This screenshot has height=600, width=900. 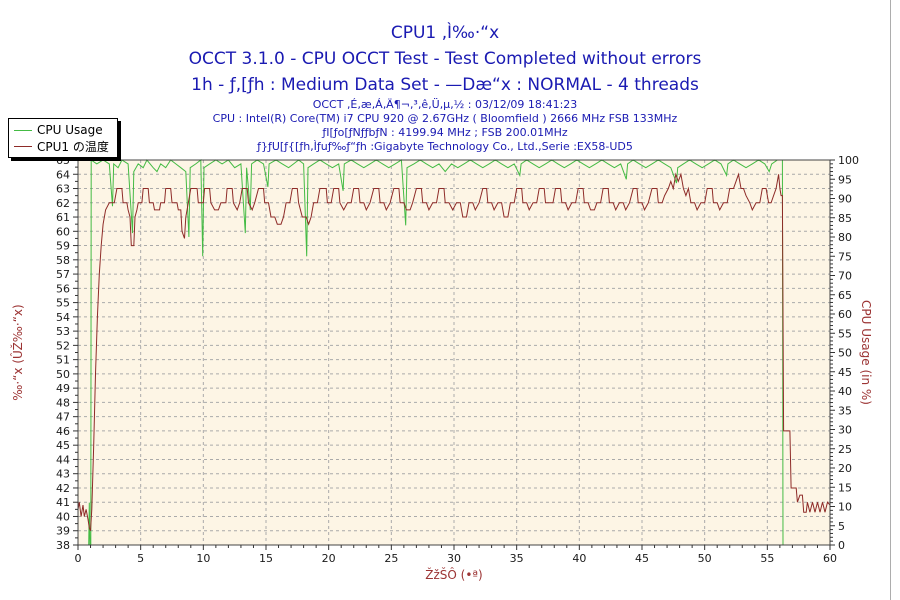 I want to click on tick-label-y-right: 50, so click(x=845, y=353).